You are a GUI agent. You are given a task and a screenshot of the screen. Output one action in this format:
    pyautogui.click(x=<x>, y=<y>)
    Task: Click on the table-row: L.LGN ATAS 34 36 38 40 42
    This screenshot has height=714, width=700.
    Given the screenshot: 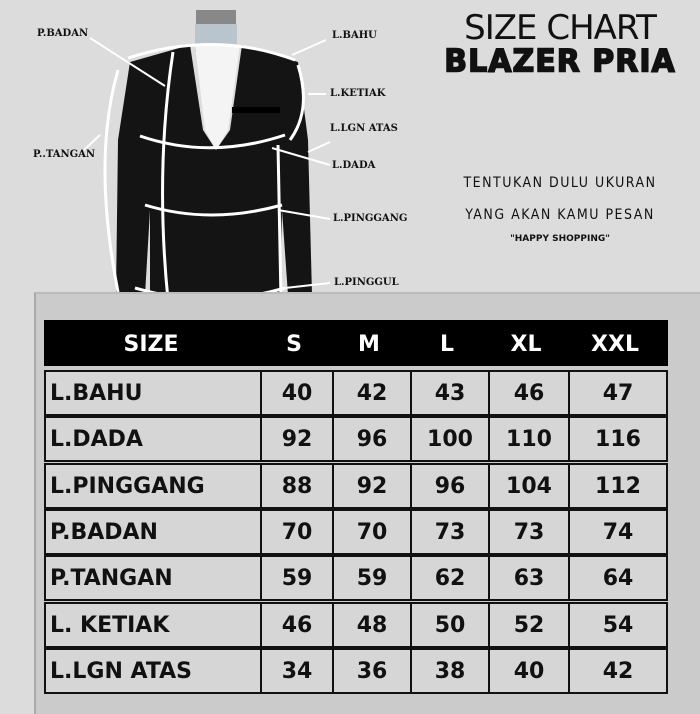 What is the action you would take?
    pyautogui.click(x=356, y=670)
    